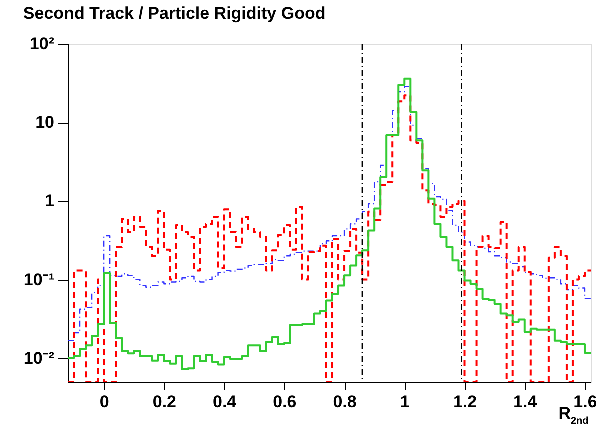  What do you see at coordinates (225, 402) in the screenshot?
I see `x-tick-label: 0.4` at bounding box center [225, 402].